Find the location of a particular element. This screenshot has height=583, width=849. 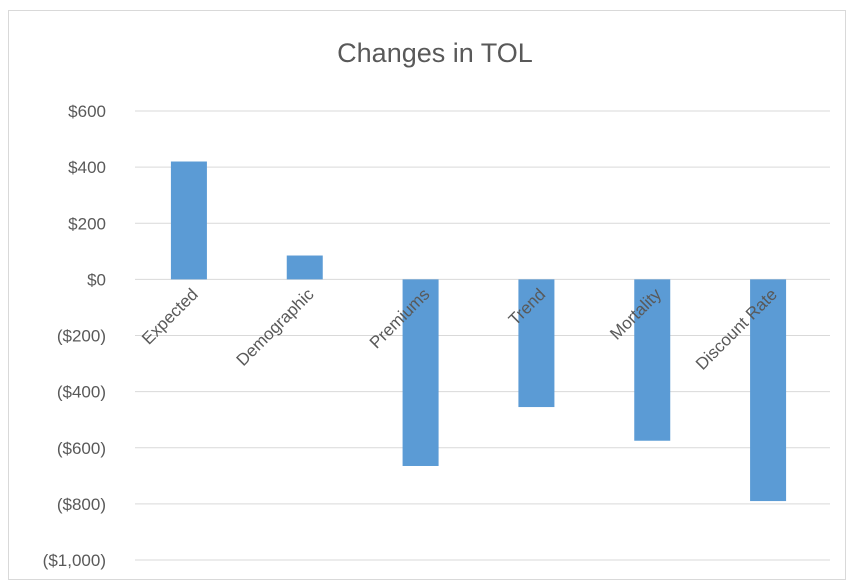

y-tick-label: ($400) is located at coordinates (81, 392).